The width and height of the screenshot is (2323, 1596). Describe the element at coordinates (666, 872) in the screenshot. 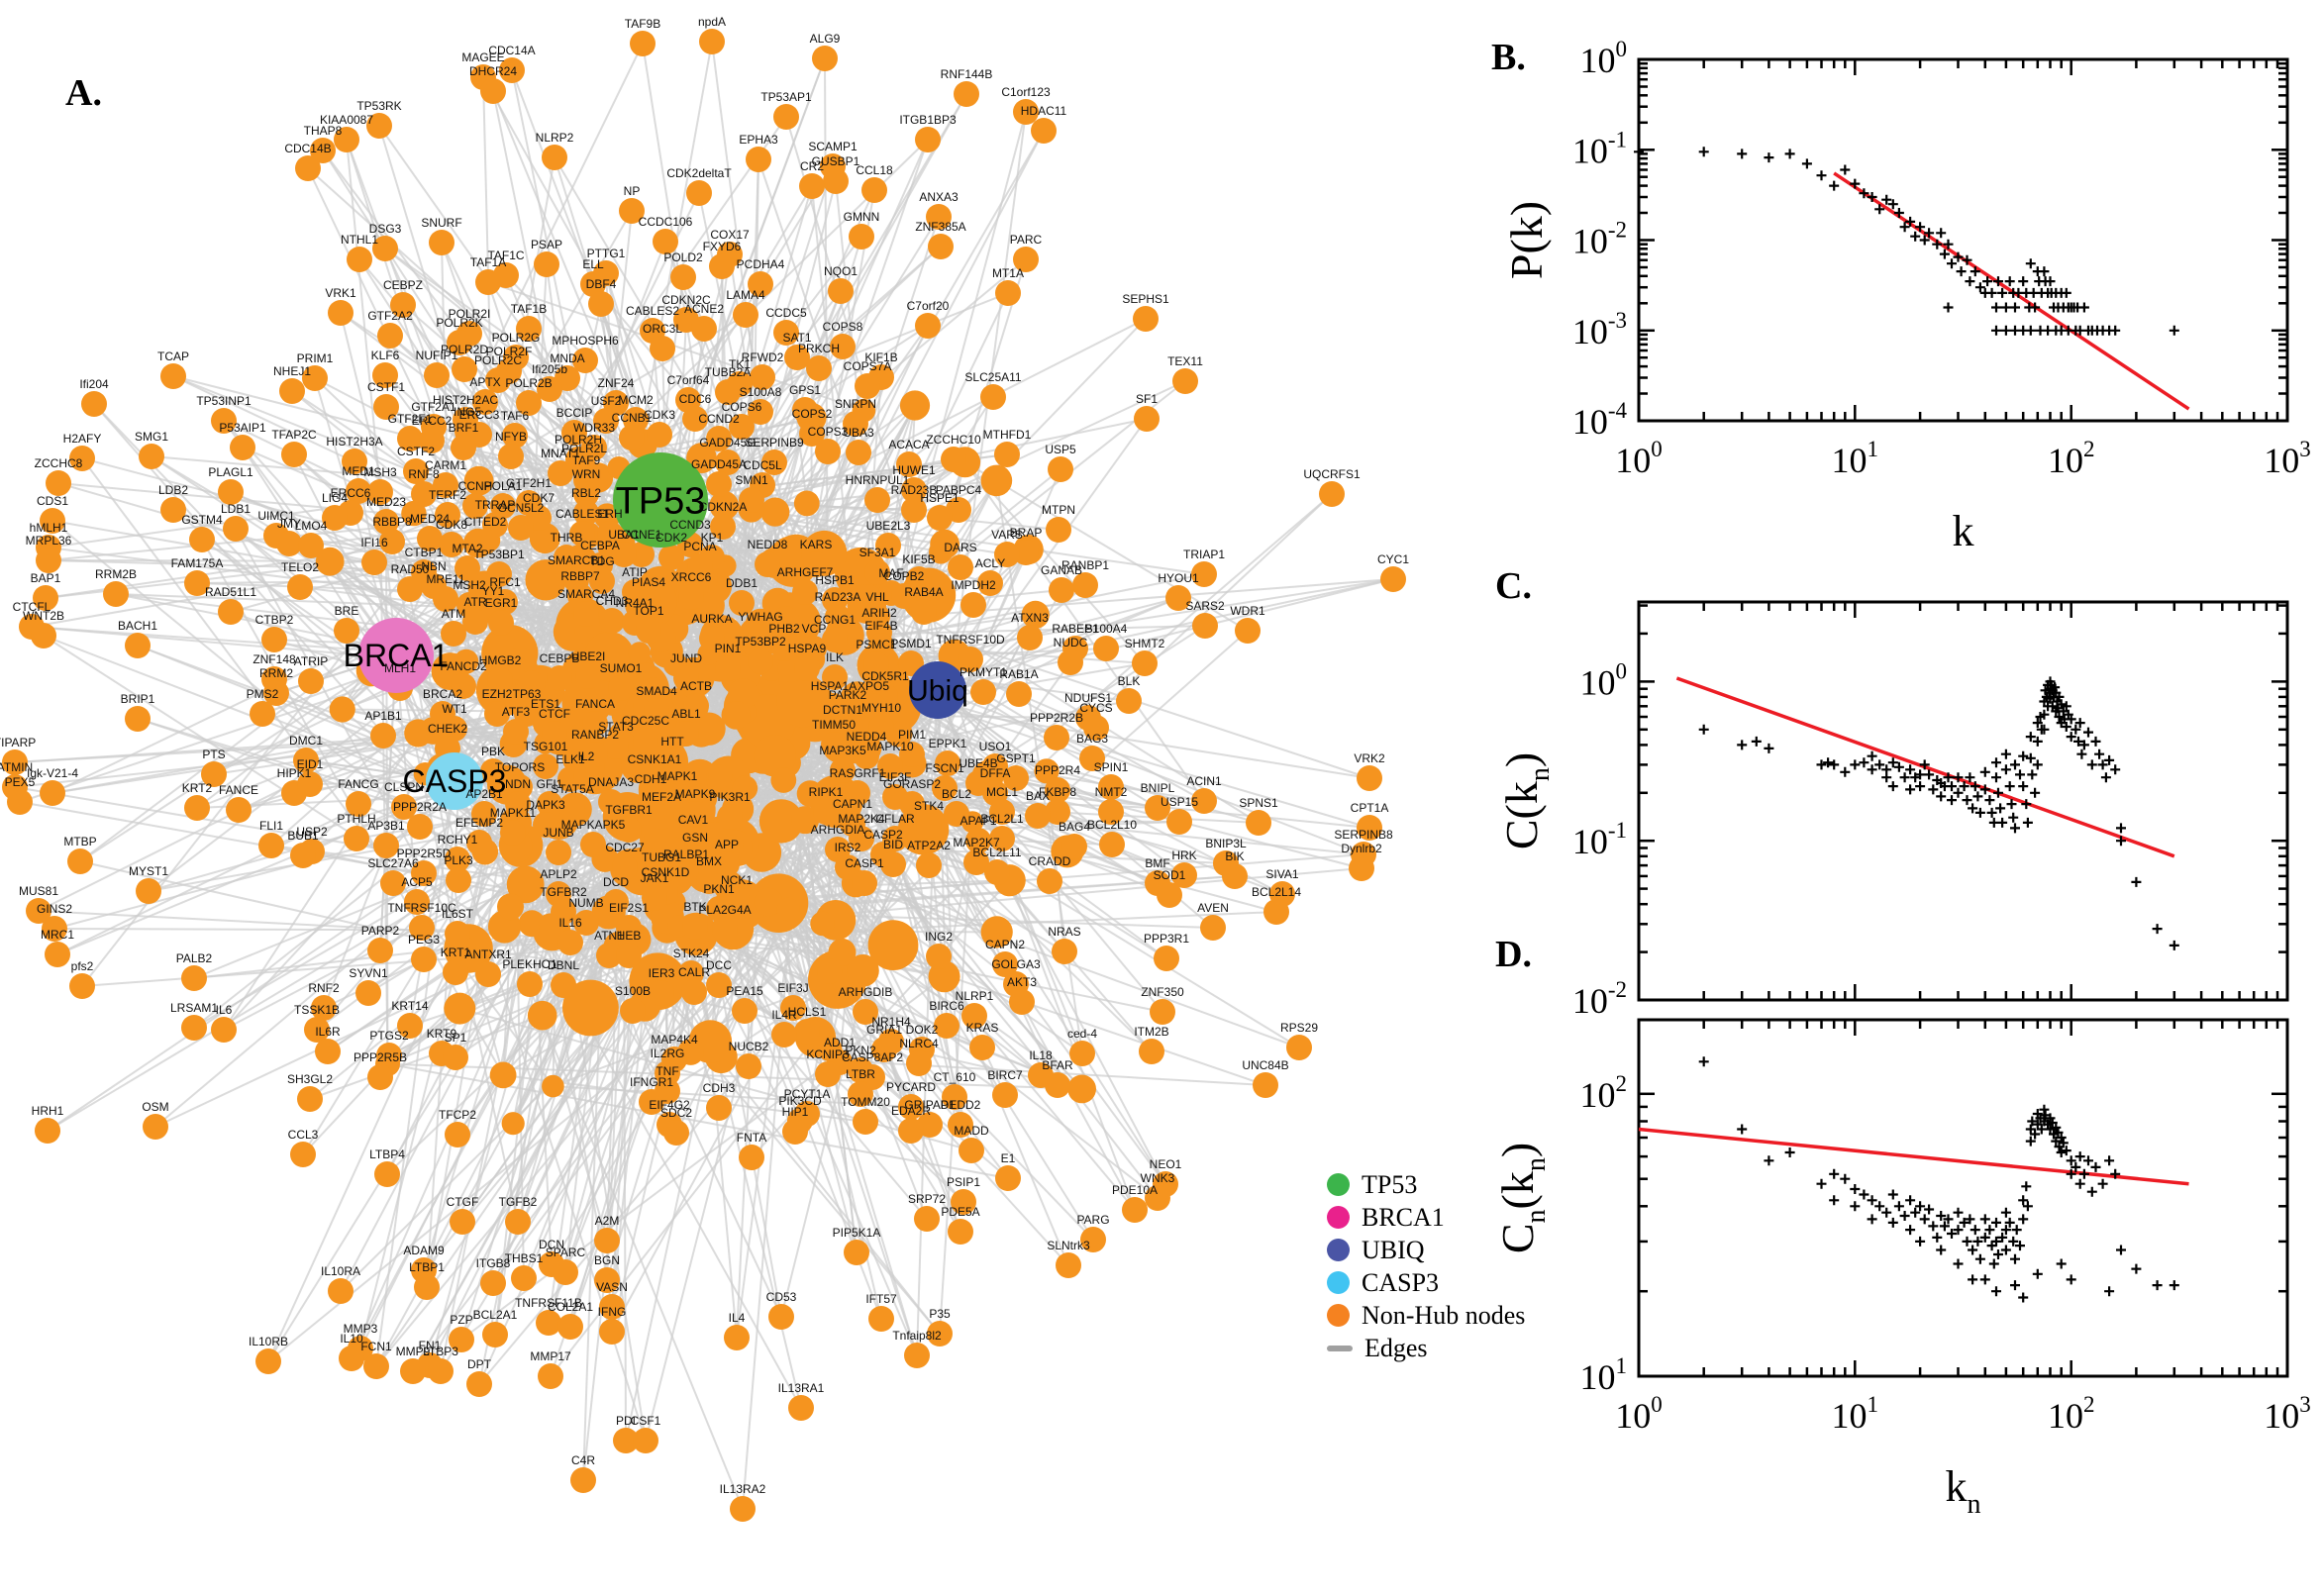

I see `node-label: CSNK1D` at that location.